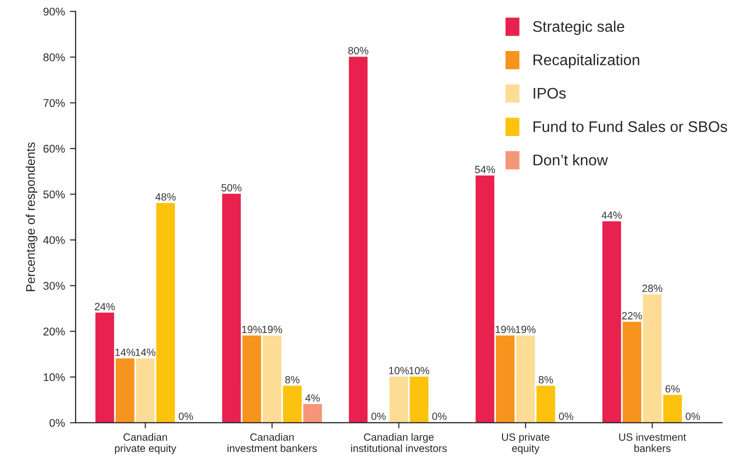  What do you see at coordinates (673, 389) in the screenshot?
I see `data-label: 6%` at bounding box center [673, 389].